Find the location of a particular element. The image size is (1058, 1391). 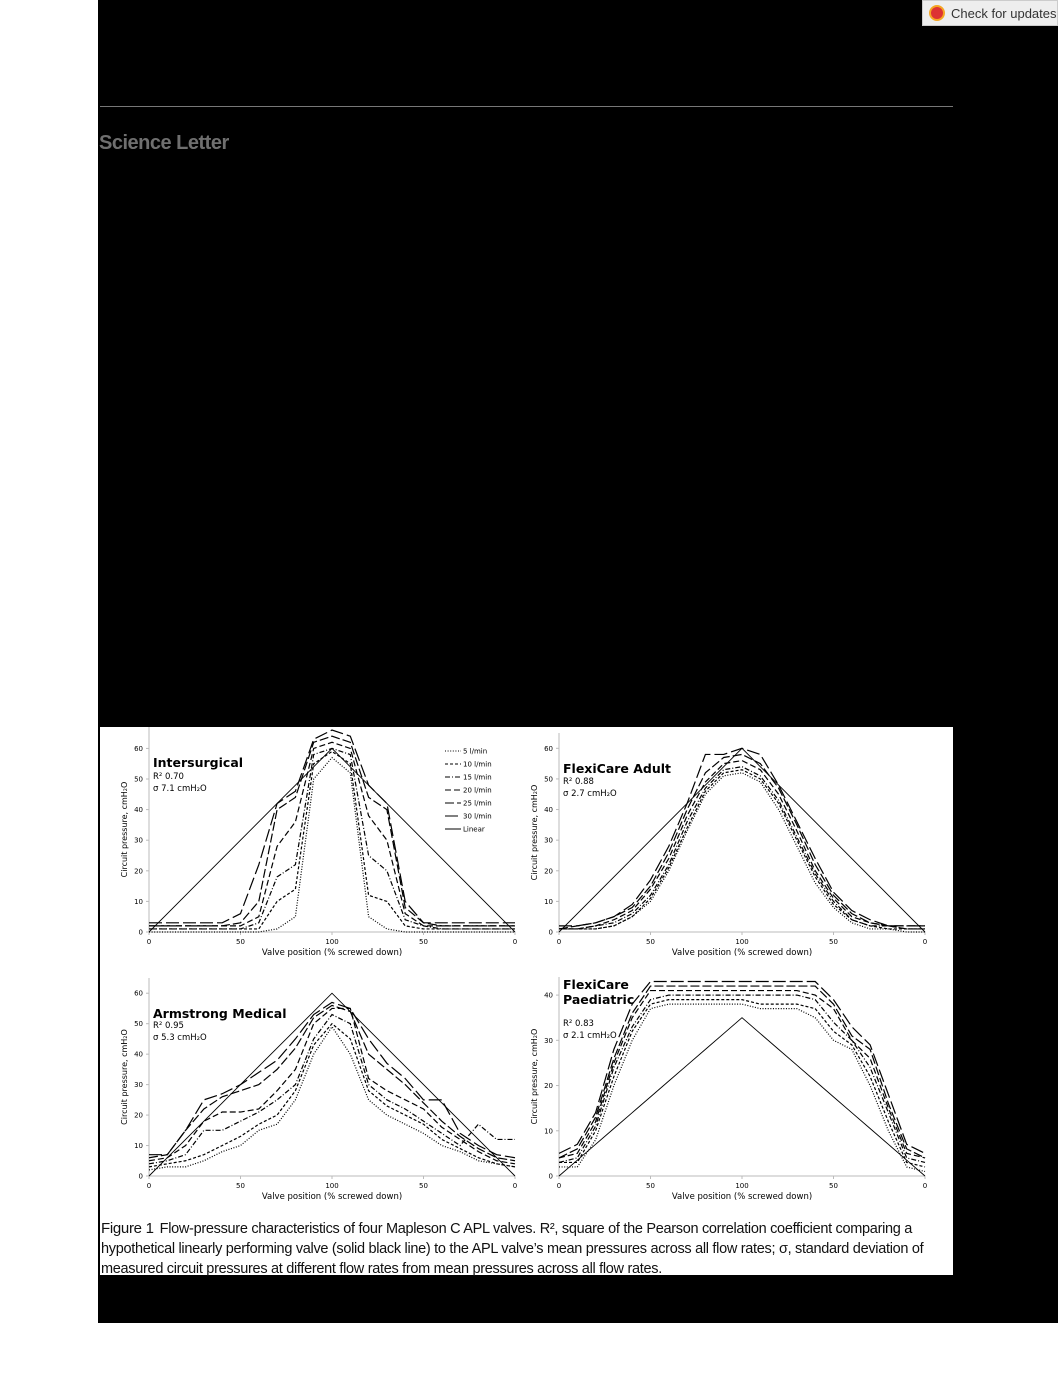

chart-title: Armstrong Medical is located at coordinates (220, 1013).